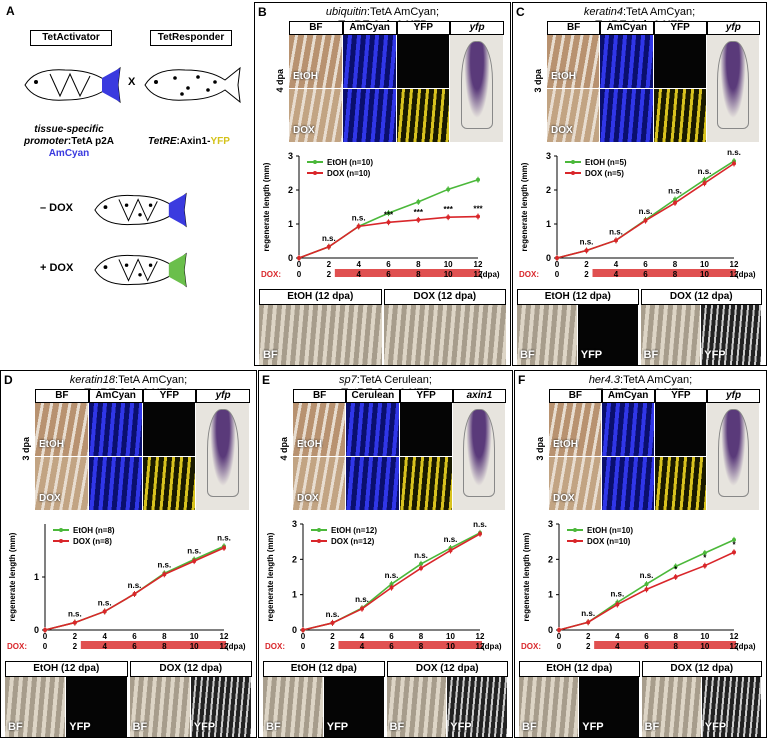 The height and width of the screenshot is (739, 769). What do you see at coordinates (548, 190) in the screenshot?
I see `y-tick-label: 2` at bounding box center [548, 190].